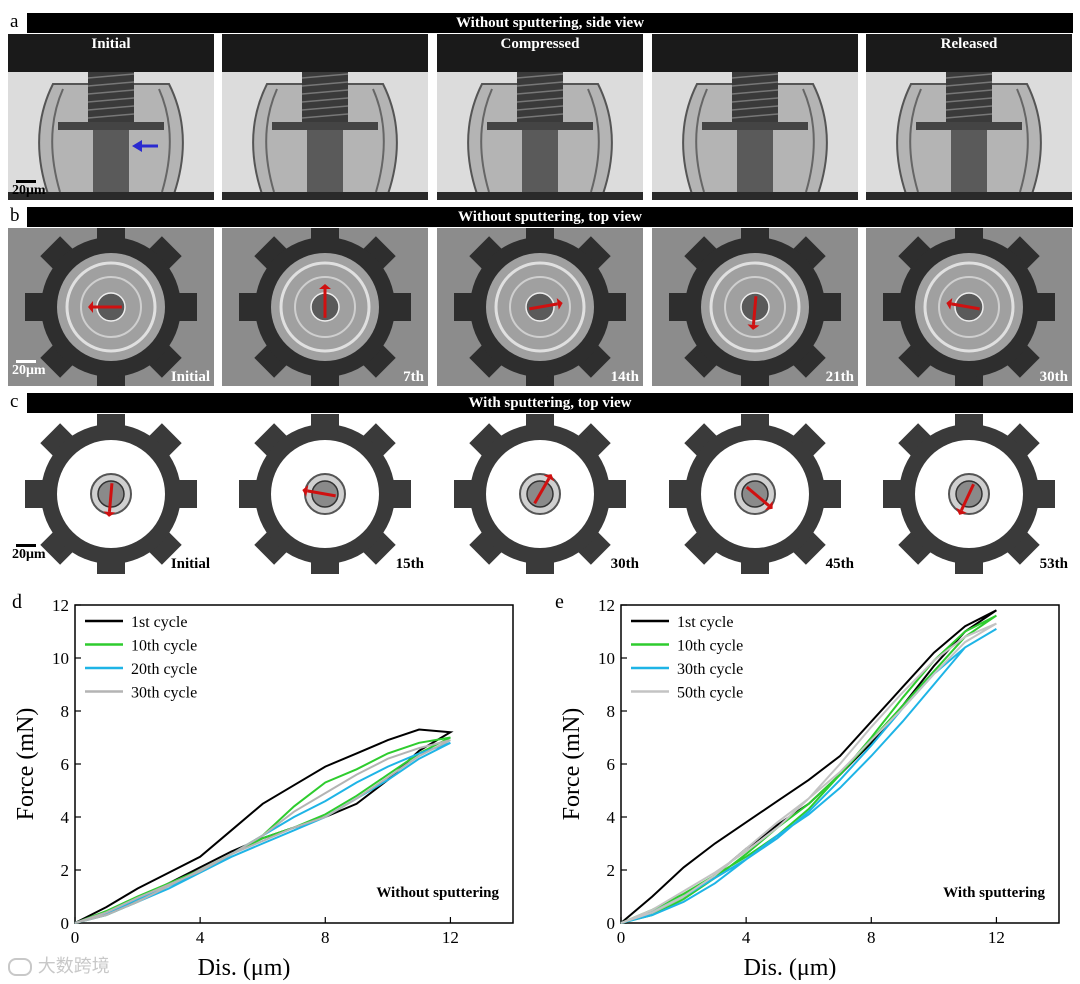  What do you see at coordinates (190, 564) in the screenshot?
I see `frame-label-c: Initial` at bounding box center [190, 564].